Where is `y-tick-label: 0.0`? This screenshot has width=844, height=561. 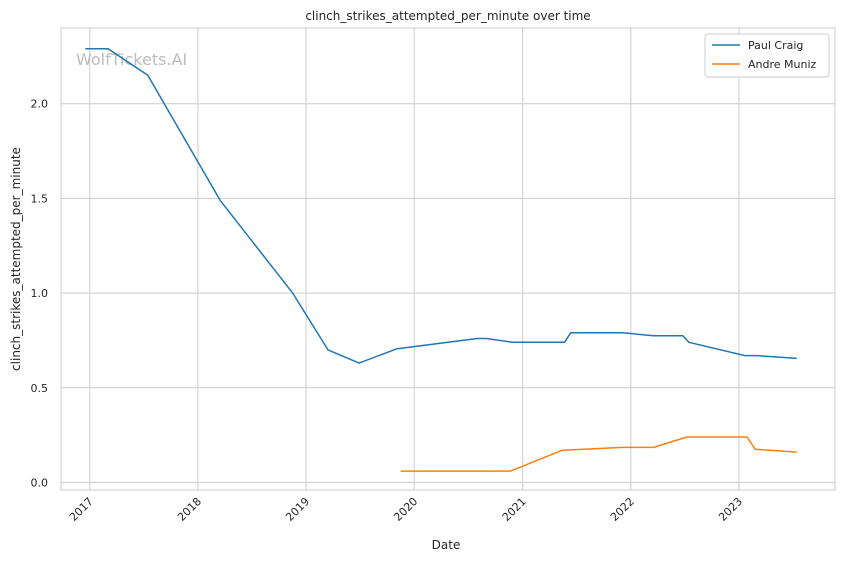 y-tick-label: 0.0 is located at coordinates (40, 482).